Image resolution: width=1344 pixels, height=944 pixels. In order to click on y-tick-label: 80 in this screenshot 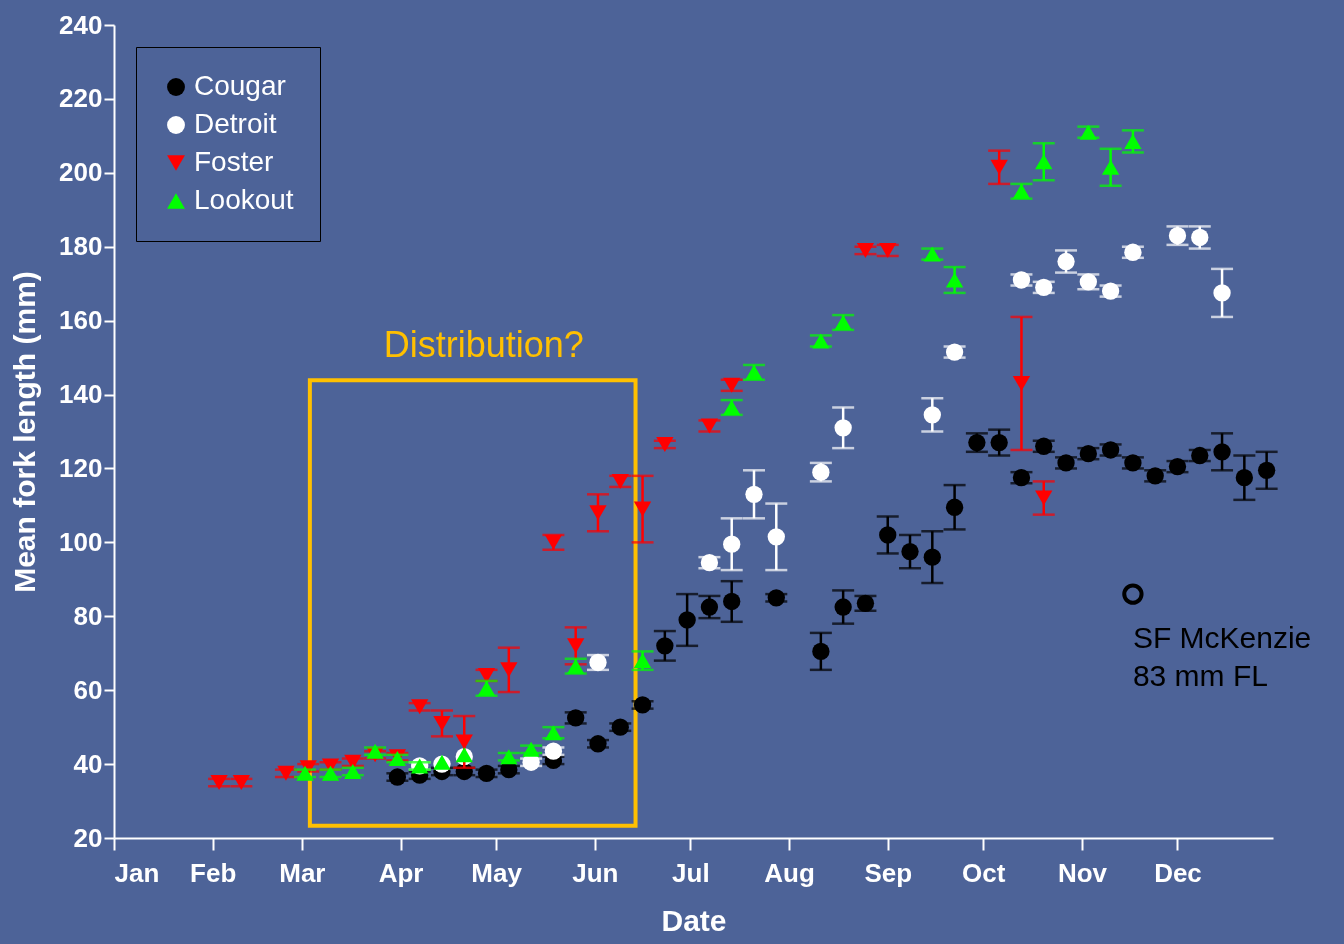, I will do `click(88, 615)`.